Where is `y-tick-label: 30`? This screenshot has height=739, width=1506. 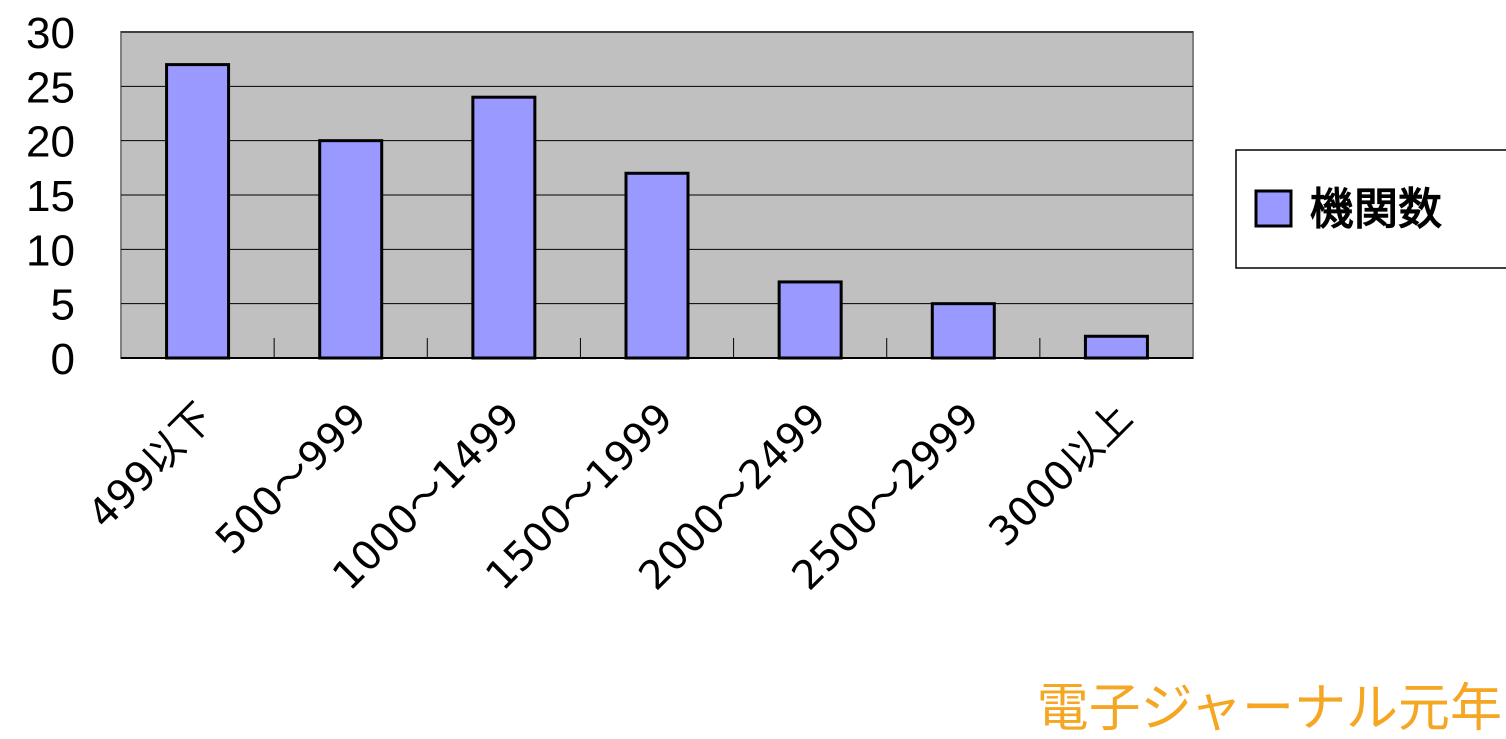 y-tick-label: 30 is located at coordinates (50, 33).